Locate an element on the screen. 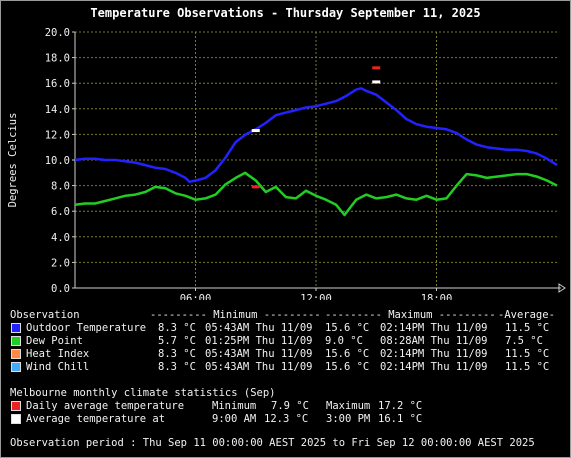 This screenshot has height=458, width=571. y-tick-label: 4.0 is located at coordinates (60, 238).